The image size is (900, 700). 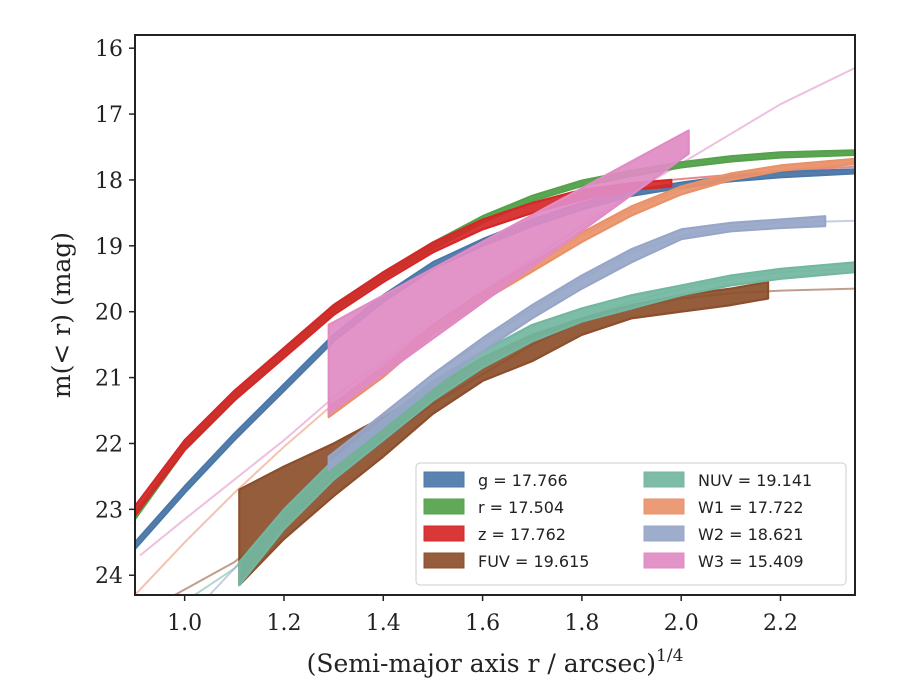 What do you see at coordinates (482, 623) in the screenshot?
I see `x-tick-label: 1.6` at bounding box center [482, 623].